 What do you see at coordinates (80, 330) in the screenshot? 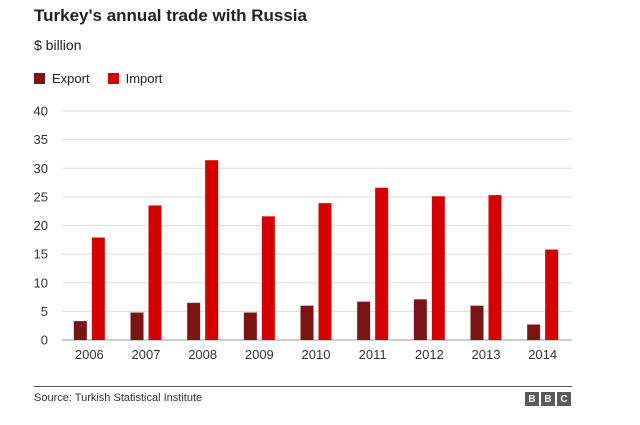
I see `bar-export-2006` at bounding box center [80, 330].